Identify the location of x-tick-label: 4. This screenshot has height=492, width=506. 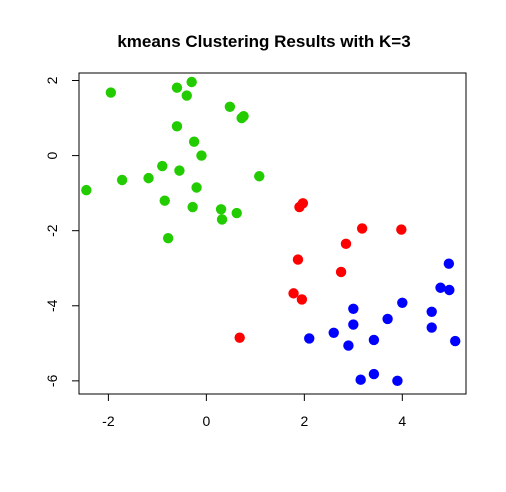
(402, 421).